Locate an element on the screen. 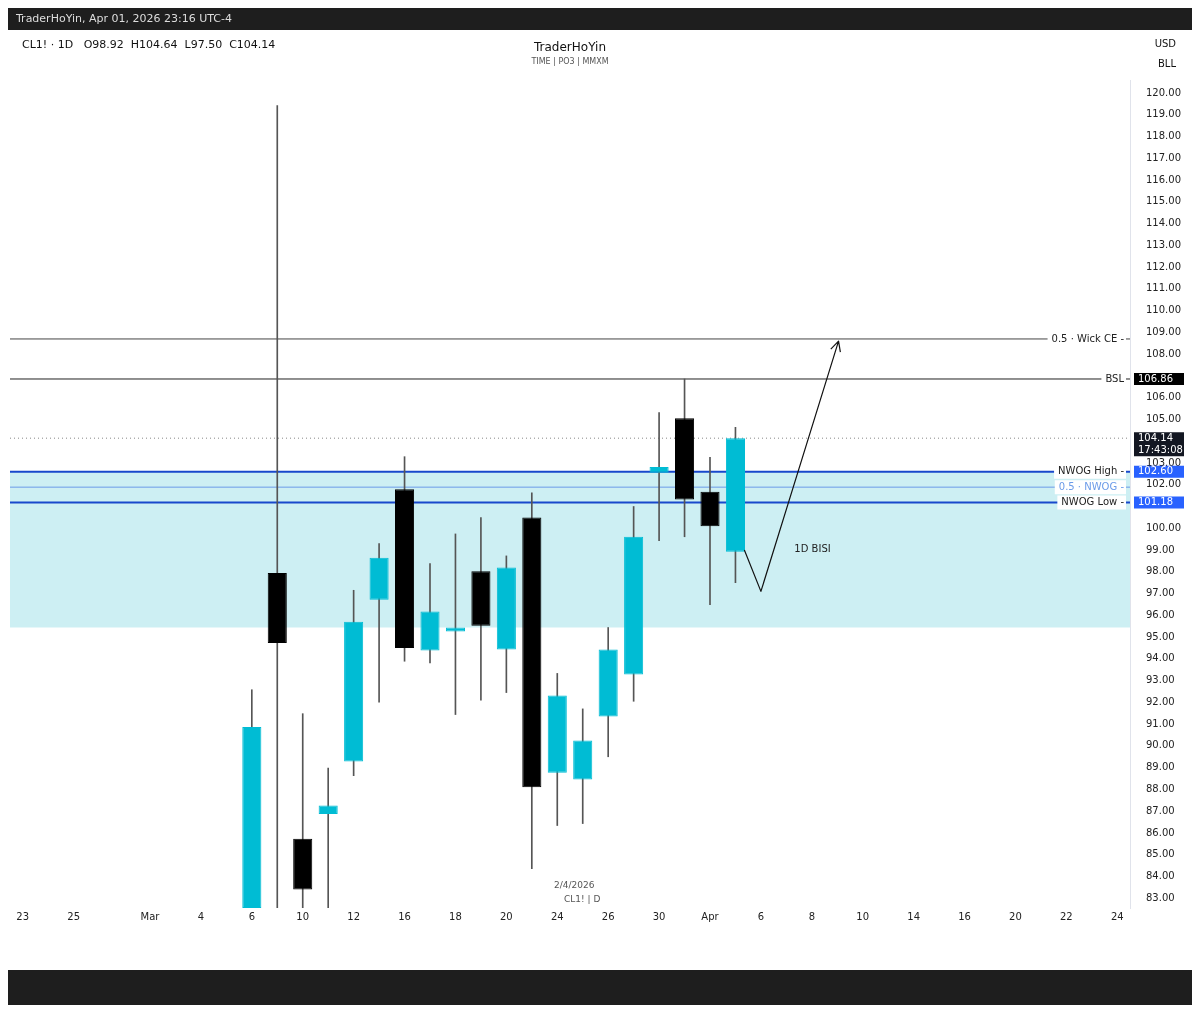 This screenshot has height=1013, width=1200. x-tick-label: 18 is located at coordinates (455, 916).